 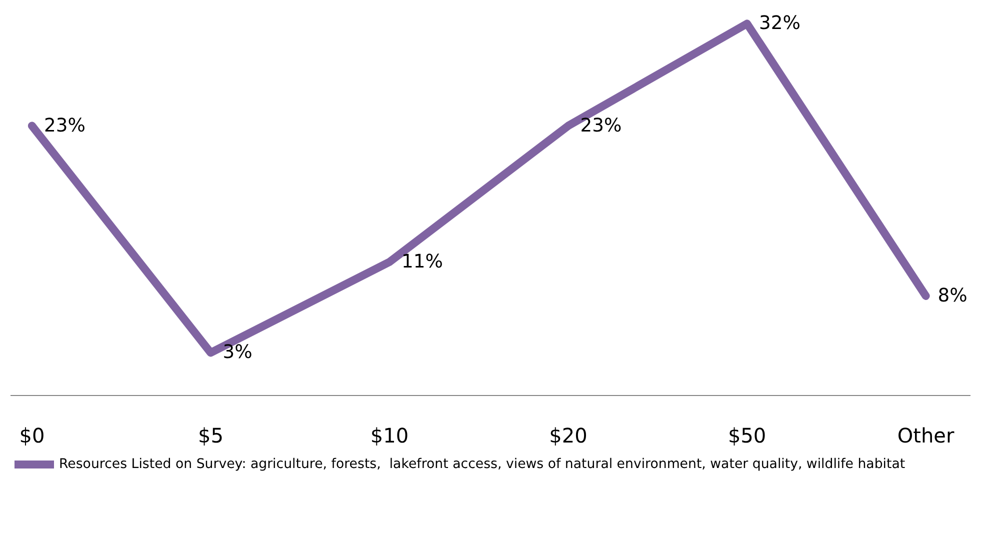 What do you see at coordinates (926, 436) in the screenshot?
I see `x-tick-label: Other` at bounding box center [926, 436].